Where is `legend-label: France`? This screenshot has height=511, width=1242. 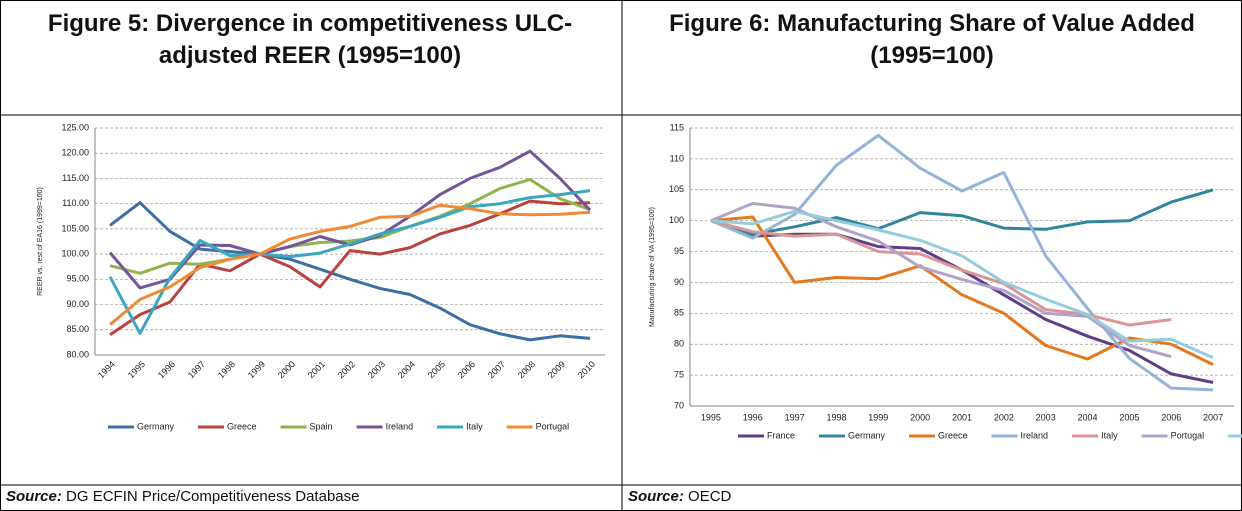
legend-label: France is located at coordinates (781, 435).